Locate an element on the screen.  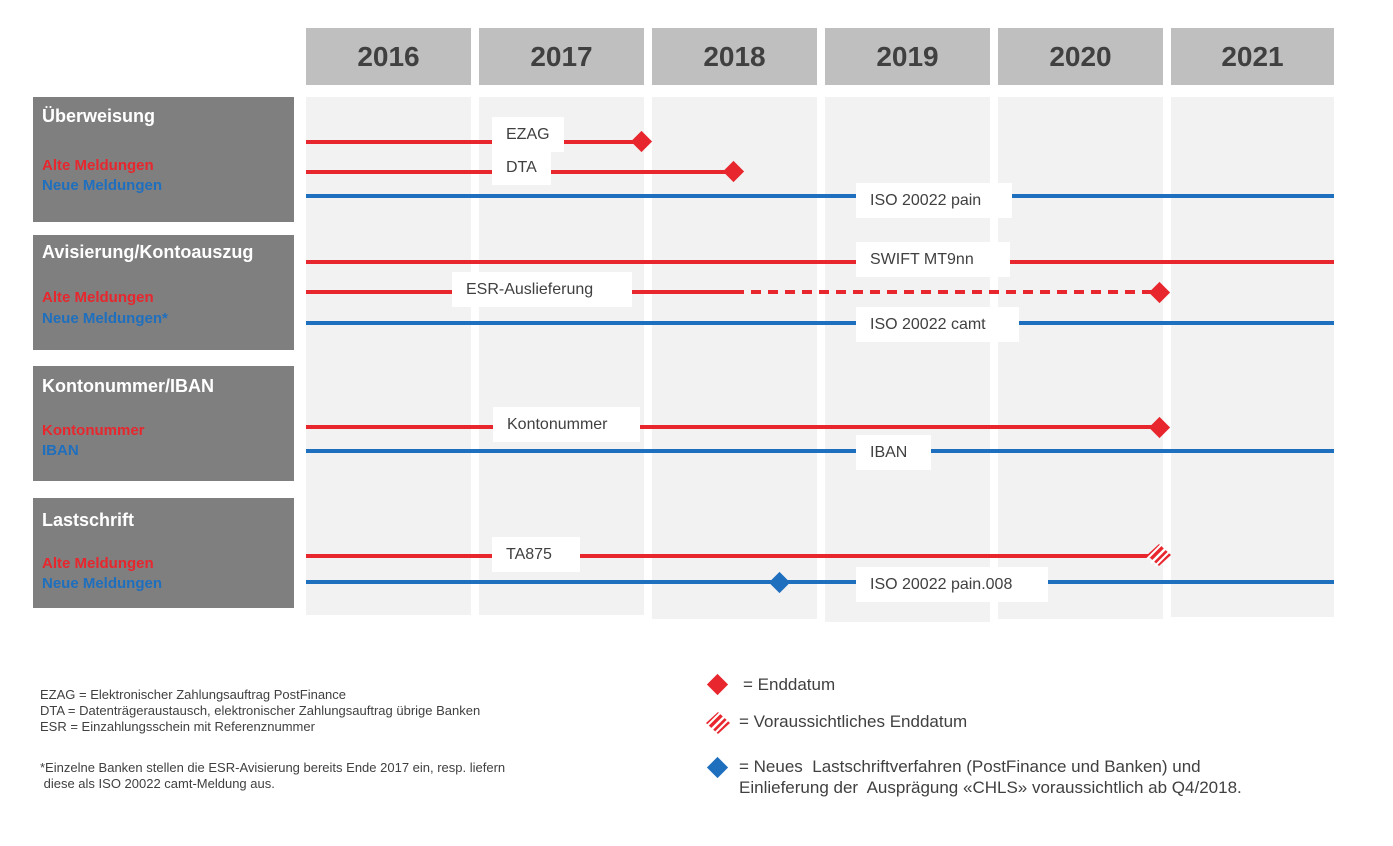
track-label-iso-camt: ISO 20022 camt is located at coordinates (937, 324).